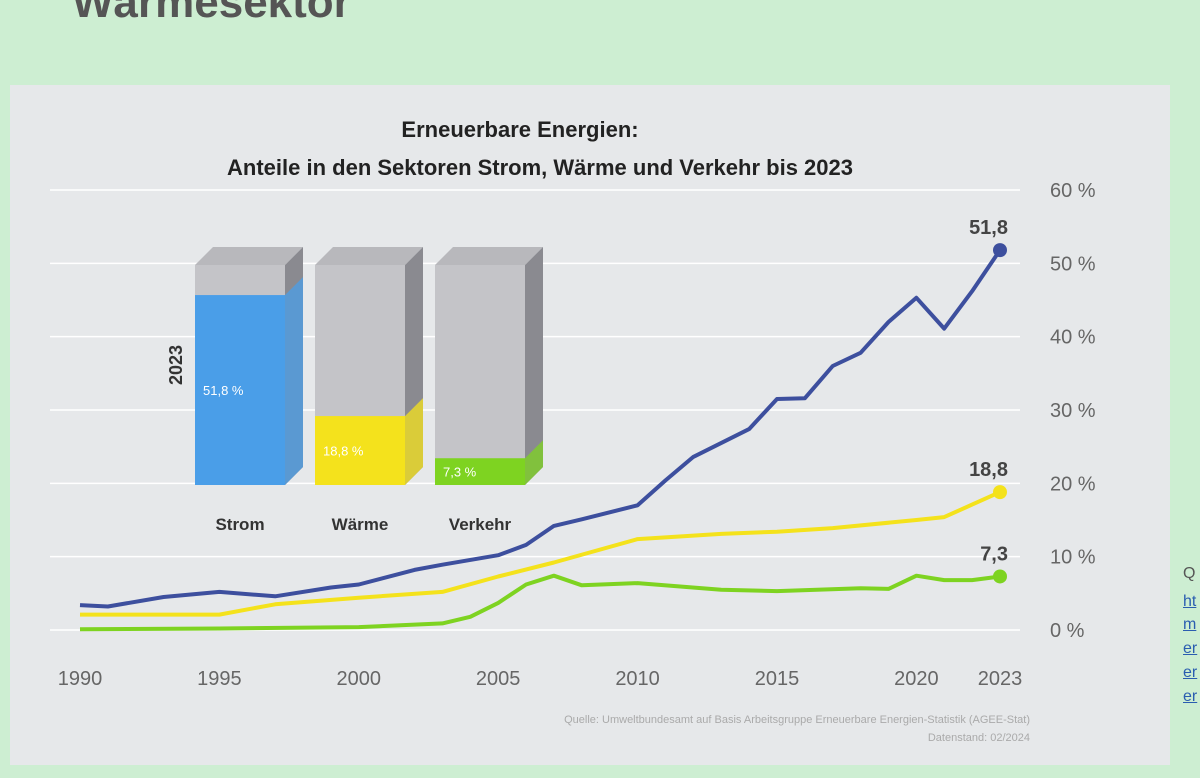 The width and height of the screenshot is (1200, 778). Describe the element at coordinates (1190, 601) in the screenshot. I see `side-link: ht` at that location.